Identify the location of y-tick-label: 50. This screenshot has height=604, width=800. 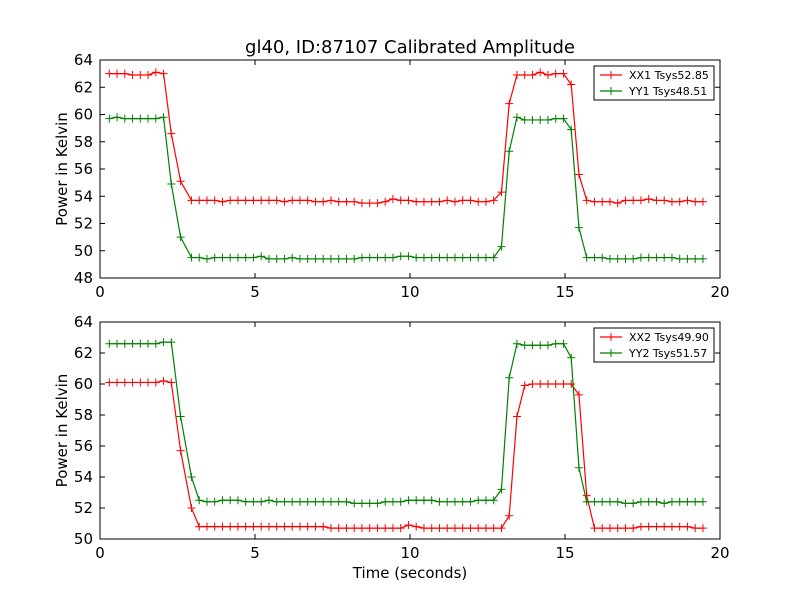
(83, 251).